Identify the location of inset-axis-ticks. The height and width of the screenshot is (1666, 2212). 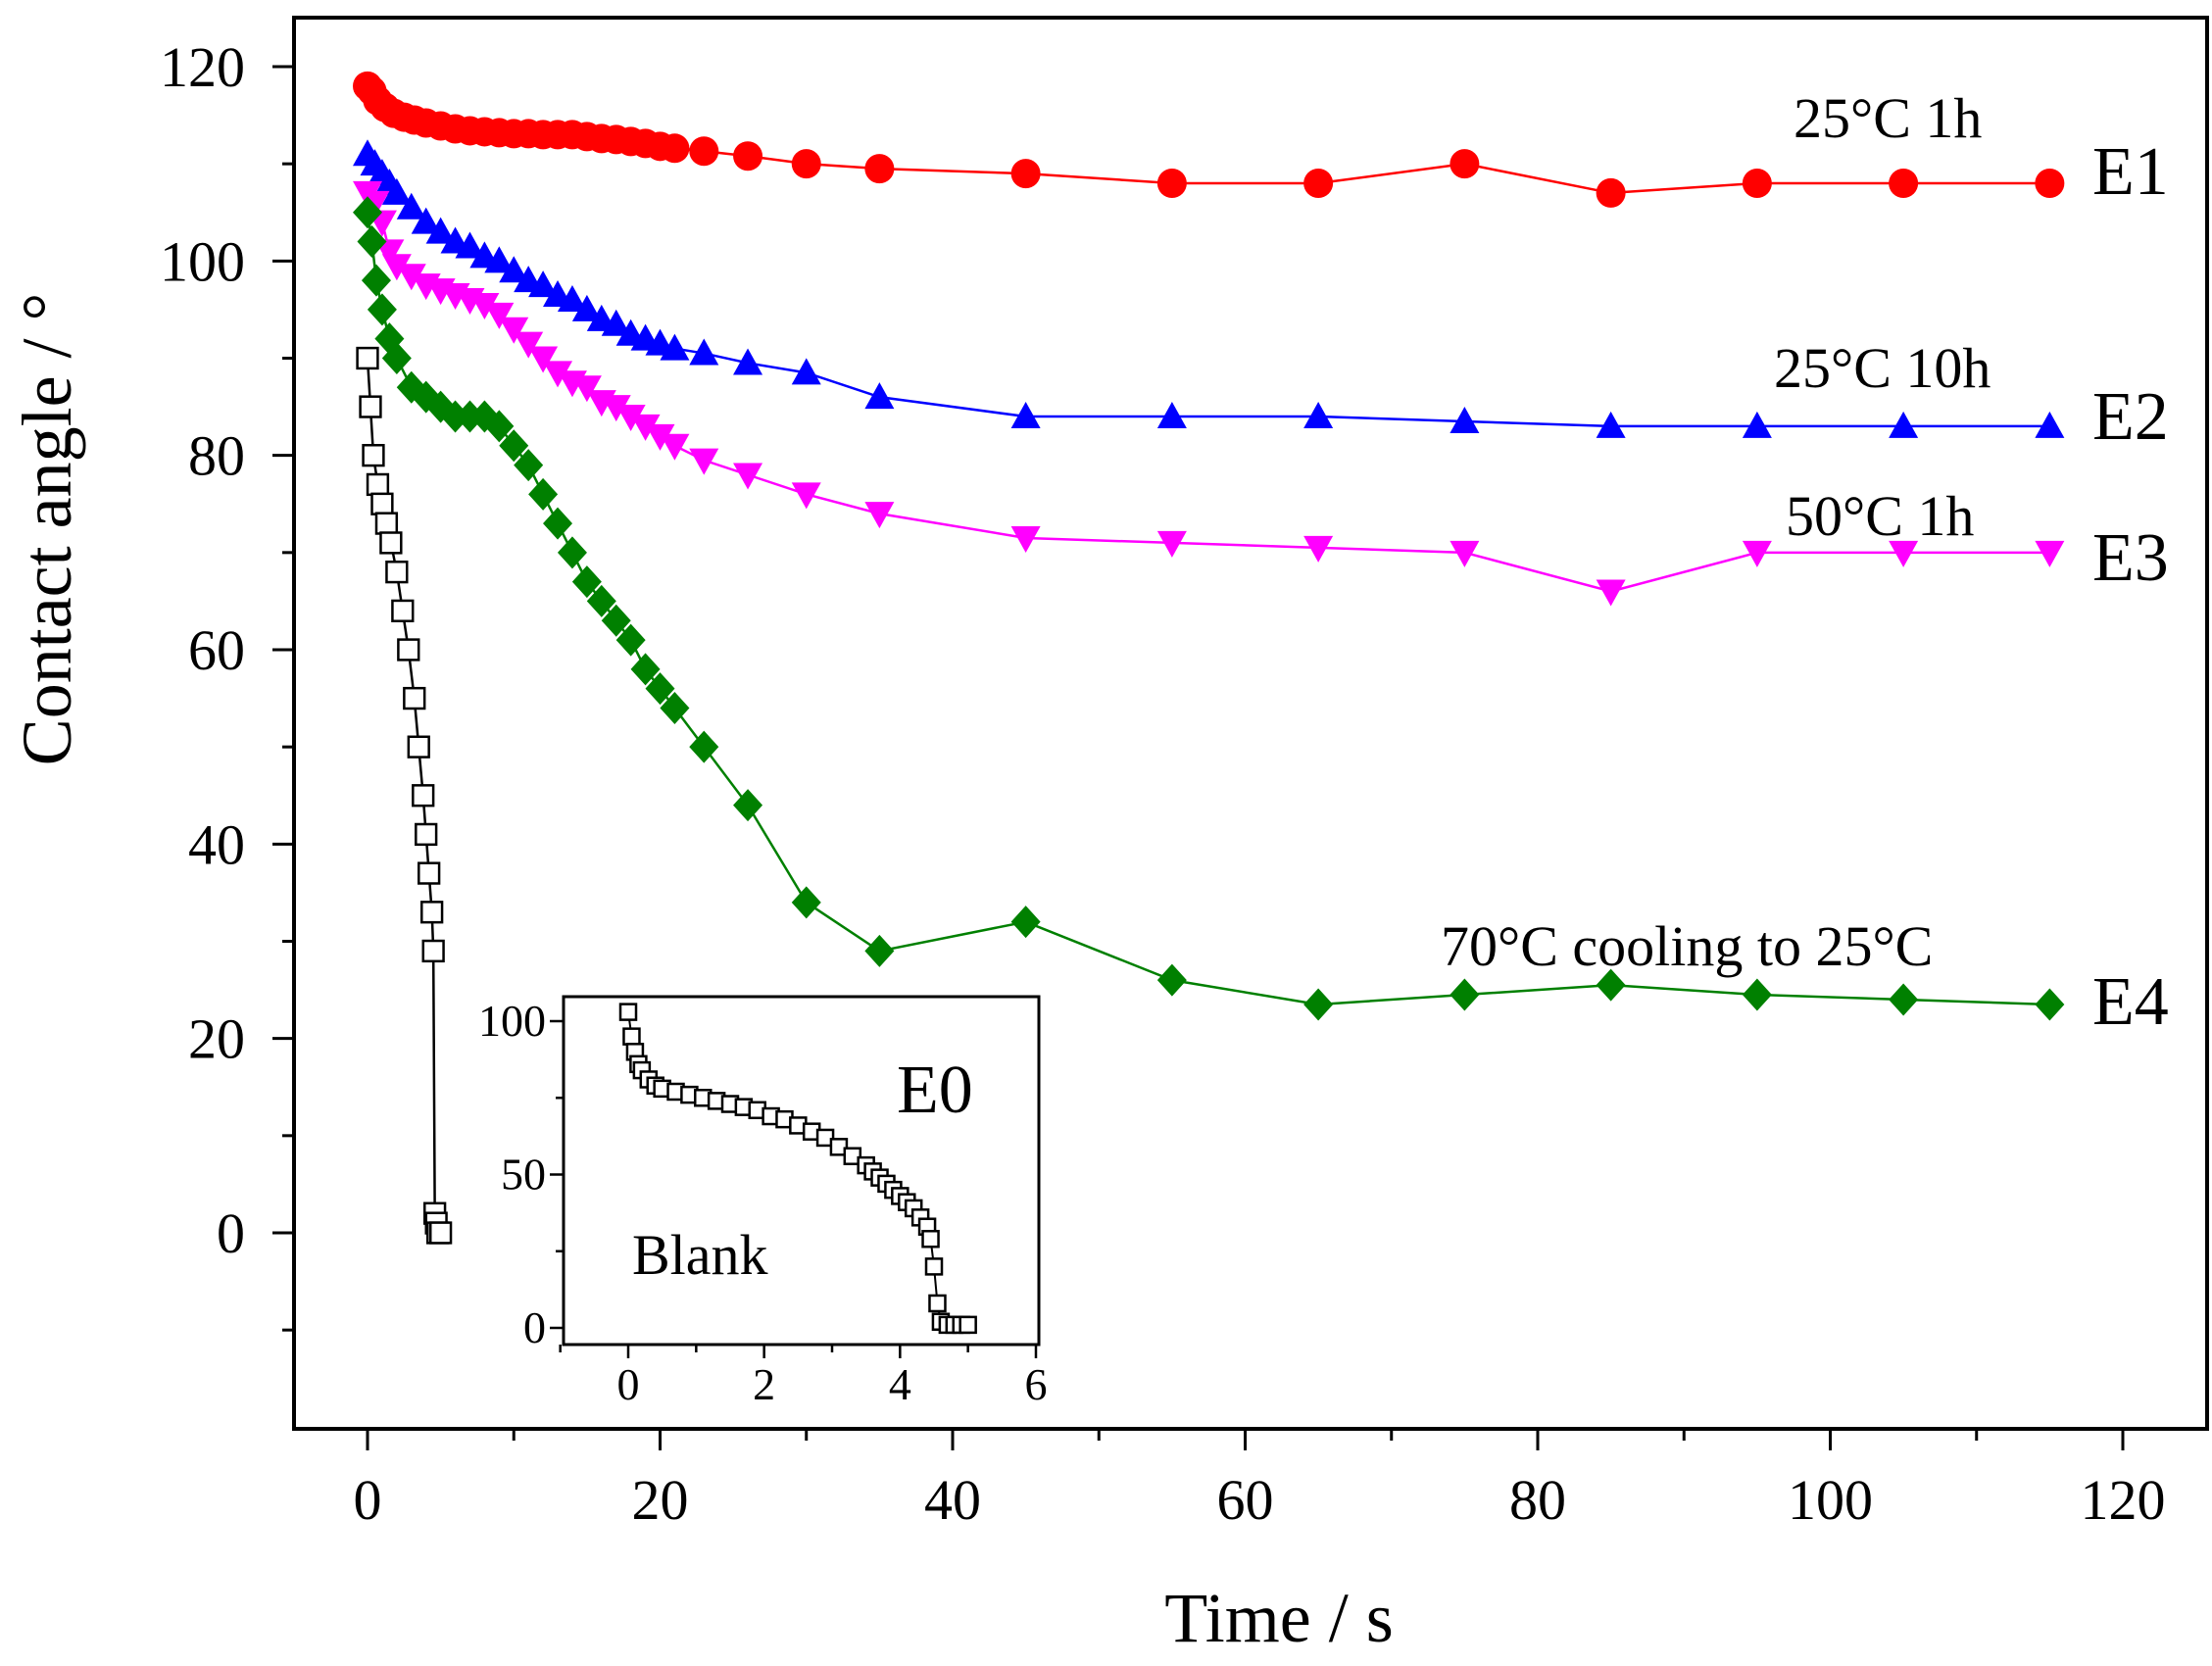
(794, 1188).